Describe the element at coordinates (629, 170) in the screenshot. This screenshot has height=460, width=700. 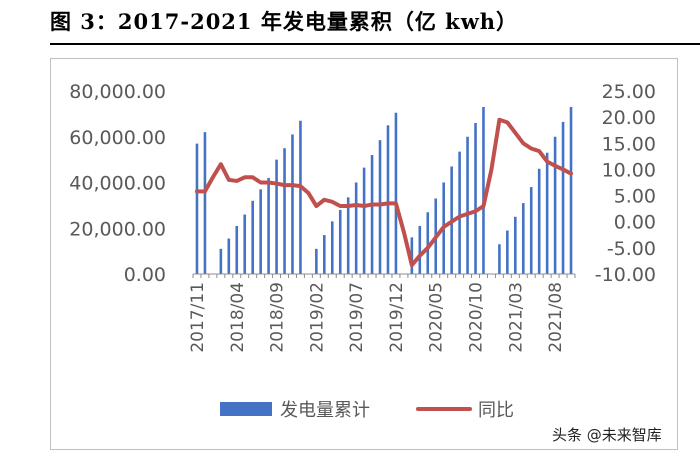
I see `y-right-tick-label: 10.00` at that location.